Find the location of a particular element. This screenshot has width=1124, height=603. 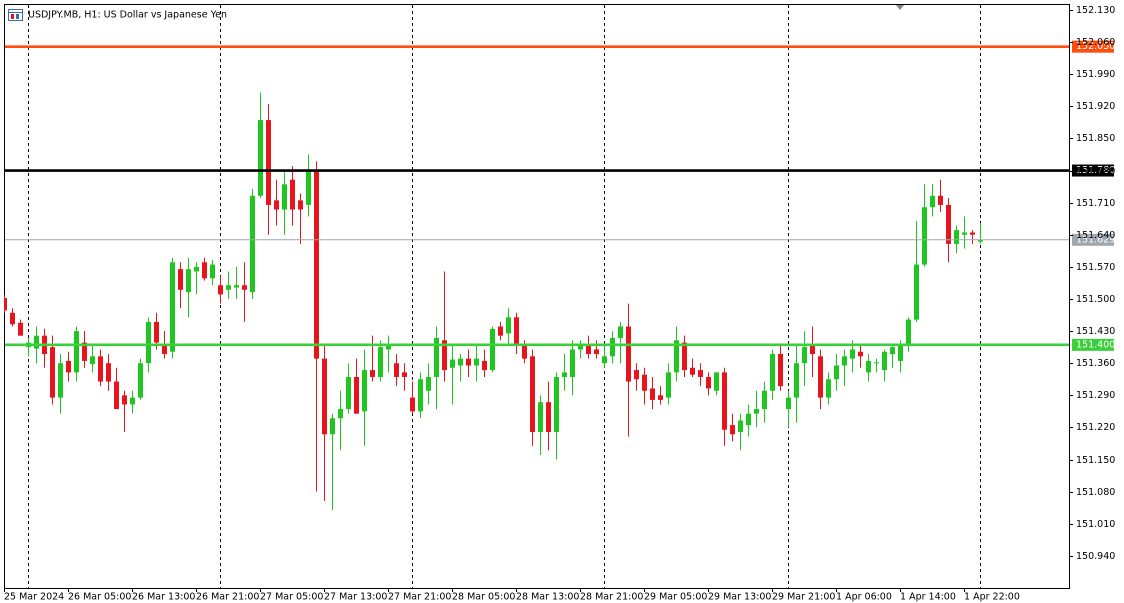

y-tick-label: 151.570 is located at coordinates (1095, 267).